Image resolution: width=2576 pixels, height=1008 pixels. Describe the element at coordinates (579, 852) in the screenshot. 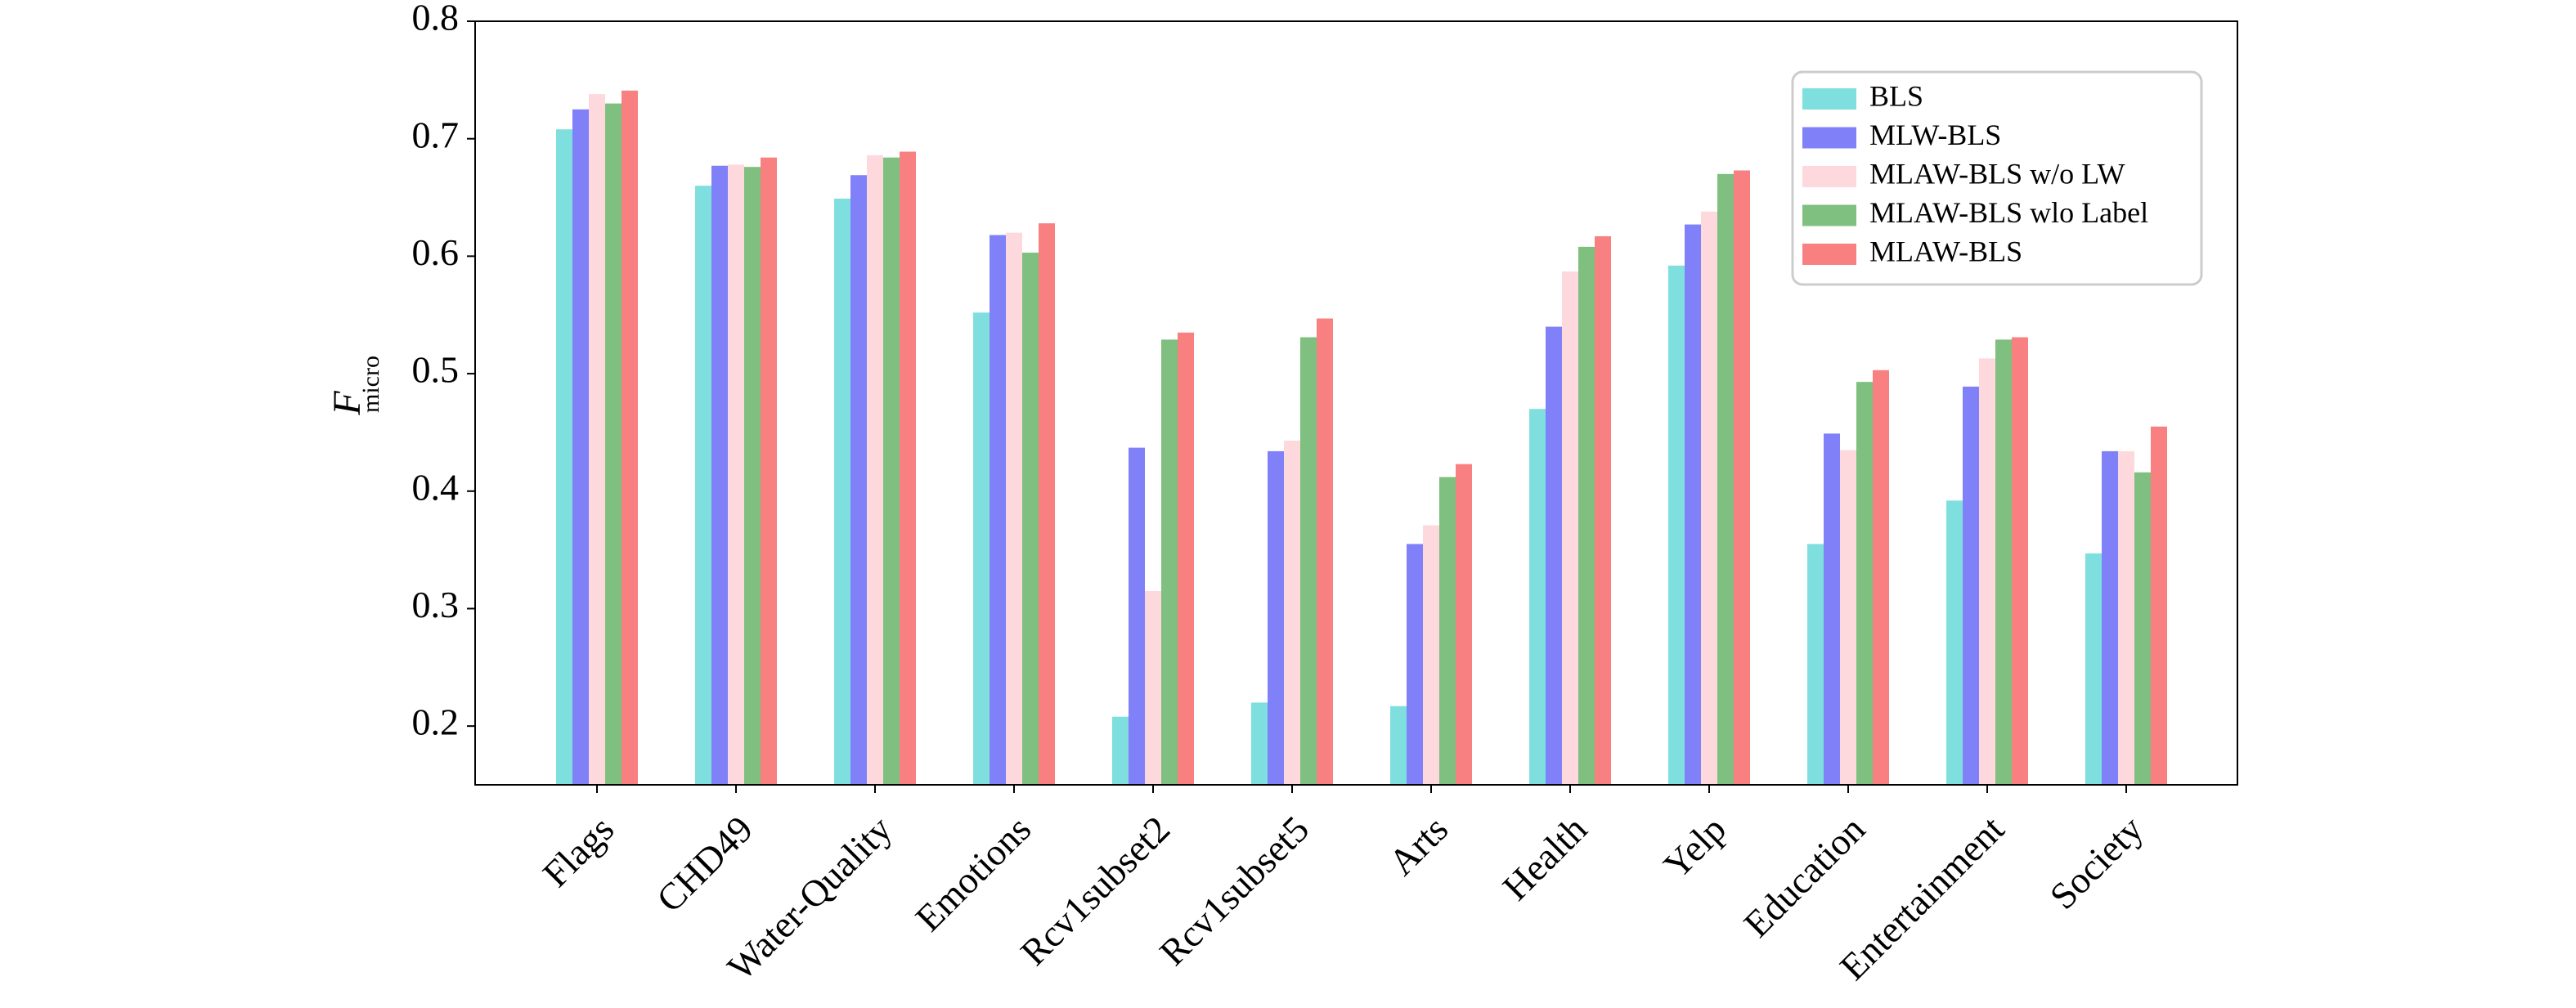

I see `x-tick-label: Flags` at that location.